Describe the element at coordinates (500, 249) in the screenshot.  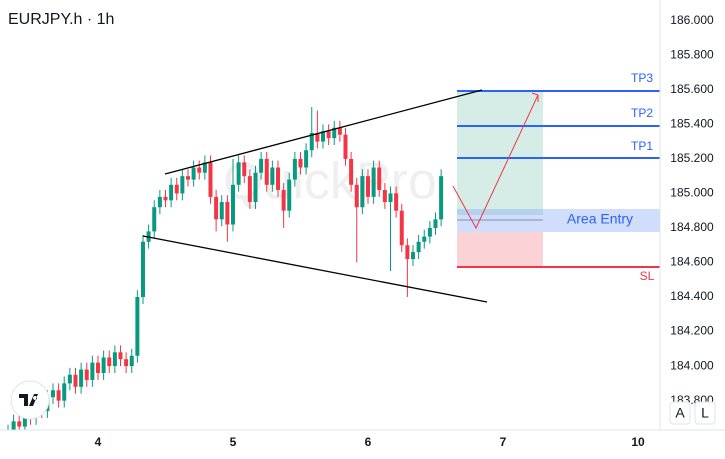
I see `loss-zone` at that location.